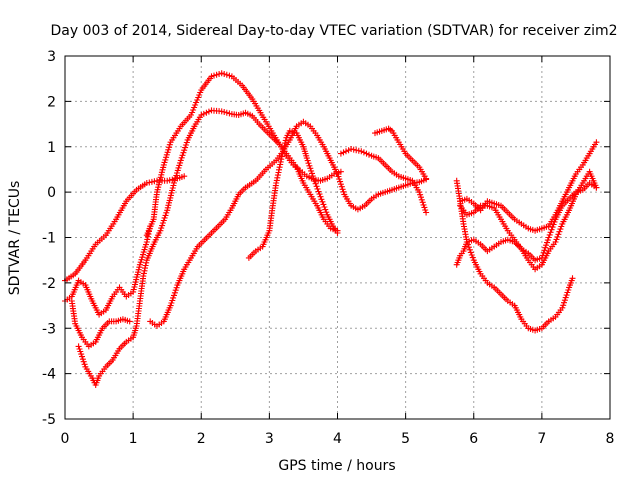 The image size is (640, 480). I want to click on y-tick-label: 0, so click(51, 193).